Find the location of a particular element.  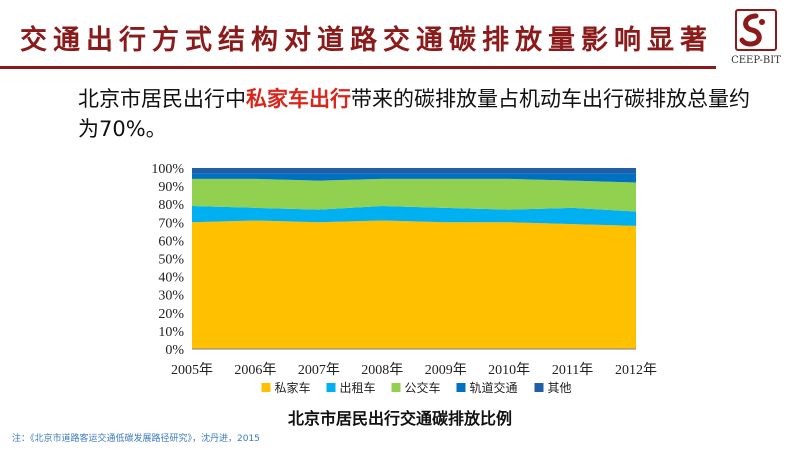

x-tick-label: 2006年 is located at coordinates (255, 370).